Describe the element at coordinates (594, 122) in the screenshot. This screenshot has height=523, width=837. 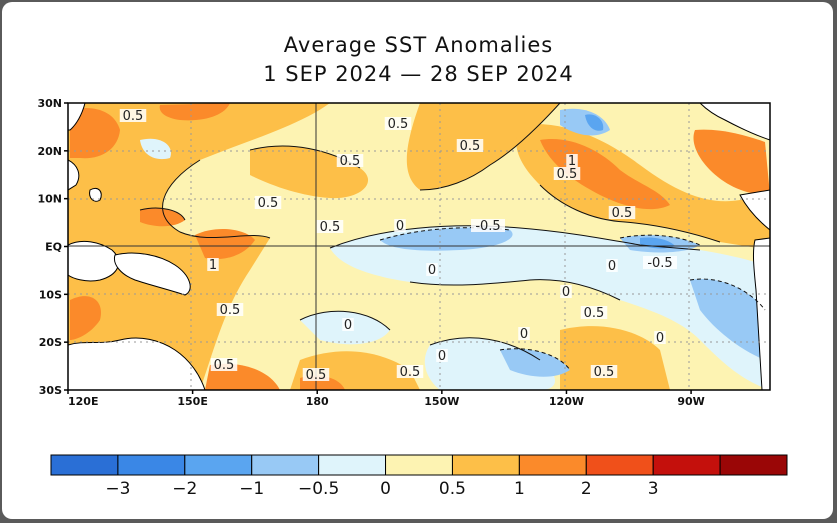
I see `sst-region-colder-north` at that location.